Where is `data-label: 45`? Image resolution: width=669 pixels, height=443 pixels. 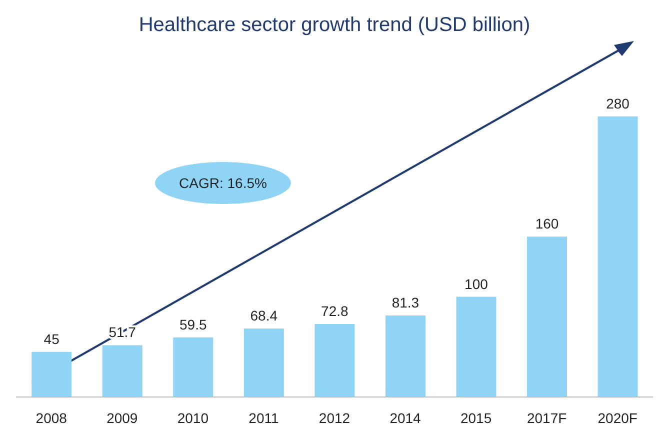
data-label: 45 is located at coordinates (52, 338).